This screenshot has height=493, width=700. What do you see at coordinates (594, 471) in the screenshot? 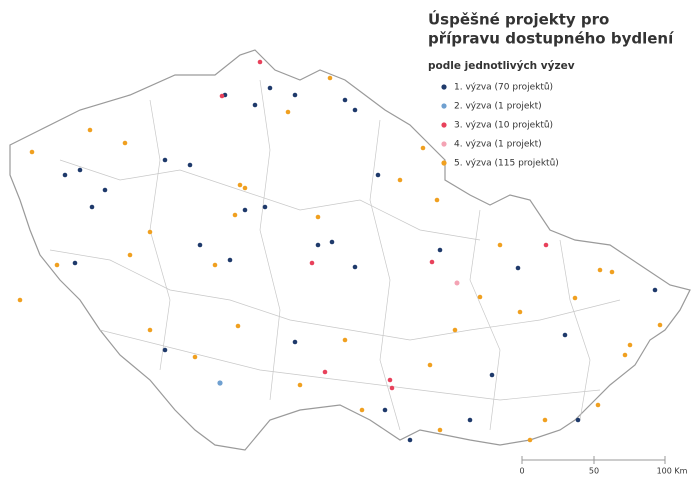
I see `scale-label: 50` at bounding box center [594, 471].